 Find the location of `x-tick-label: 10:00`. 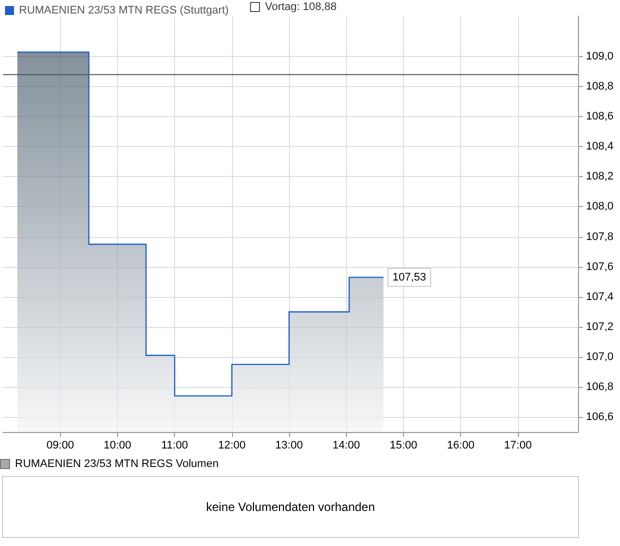

x-tick-label: 10:00 is located at coordinates (118, 446).